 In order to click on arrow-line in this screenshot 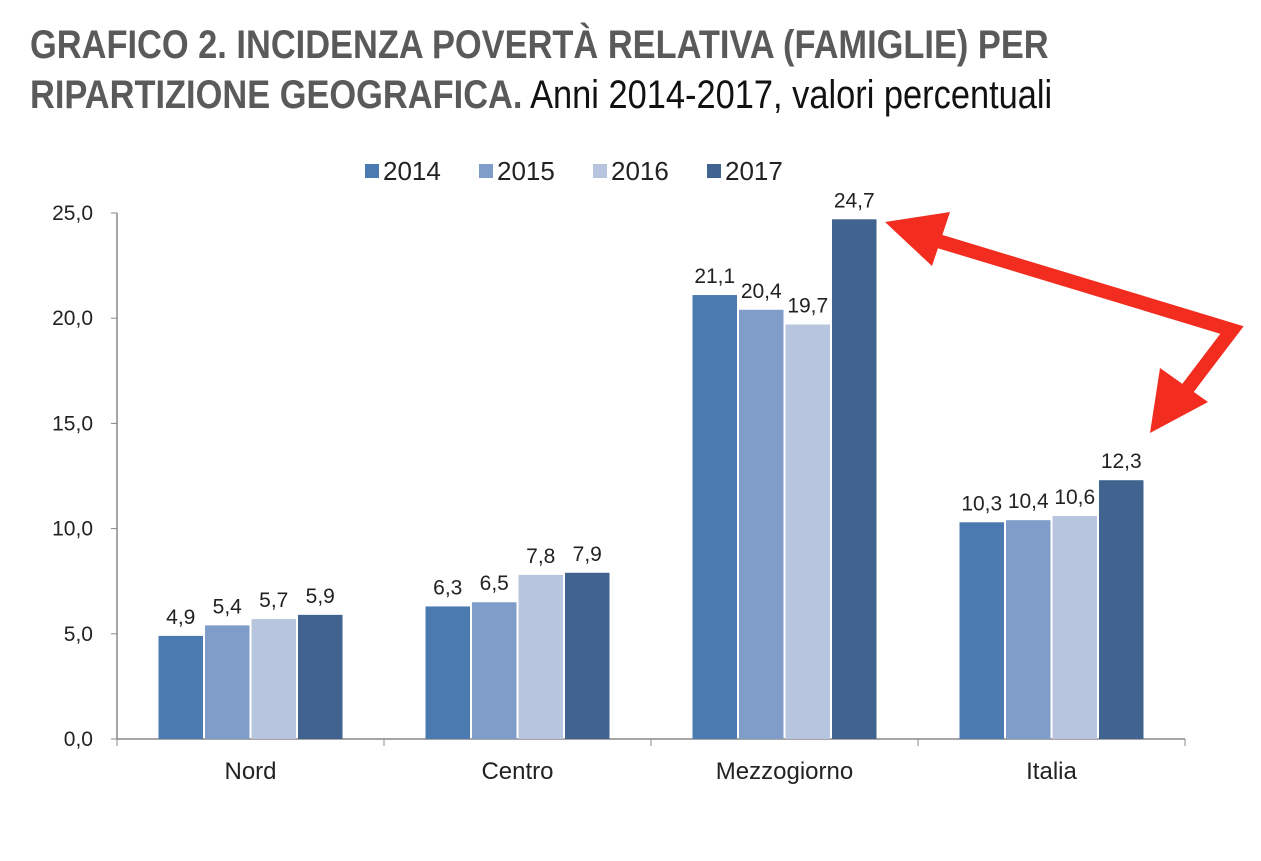, I will do `click(1083, 320)`.